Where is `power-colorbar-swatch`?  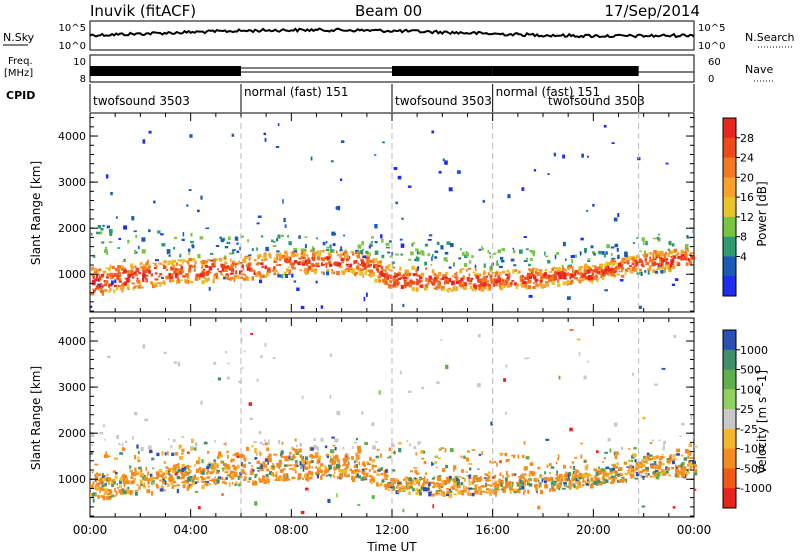
power-colorbar-swatch is located at coordinates (729, 128).